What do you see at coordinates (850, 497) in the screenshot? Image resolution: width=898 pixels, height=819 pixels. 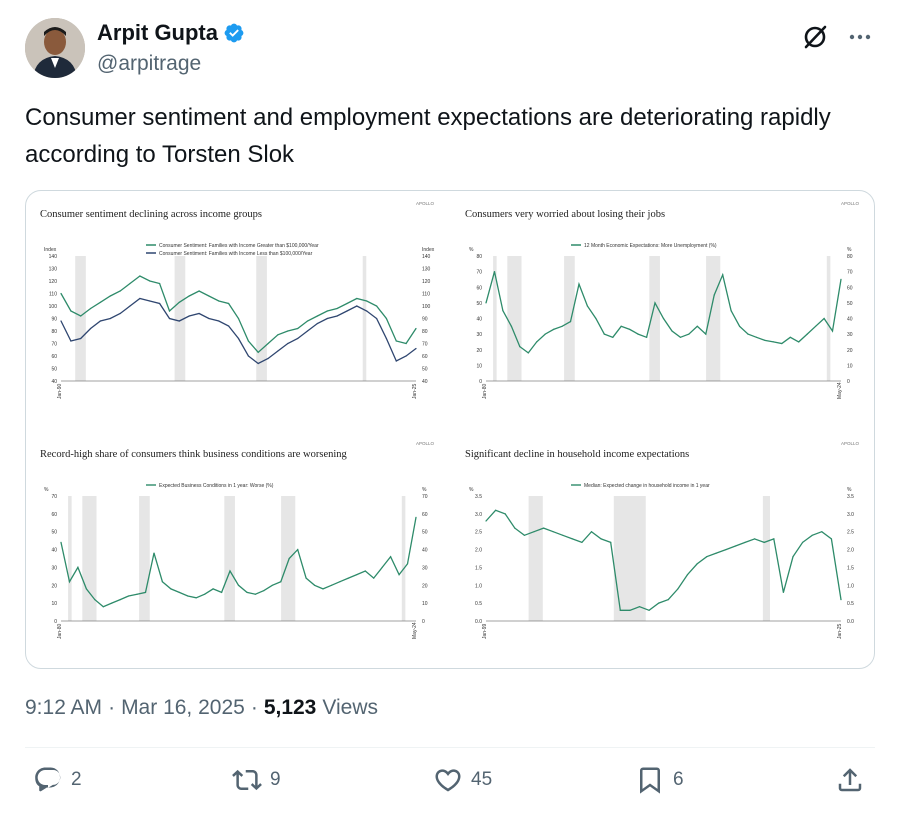 I see `y-tick-label: 3.5` at bounding box center [850, 497].